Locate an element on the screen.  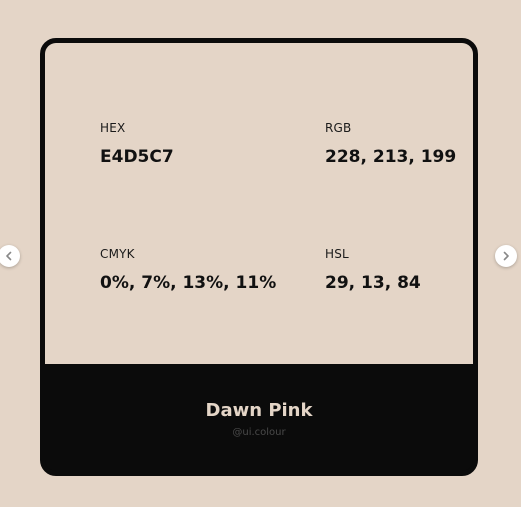
cmyk-value: 0%, 7%, 13%, 11% is located at coordinates (188, 283).